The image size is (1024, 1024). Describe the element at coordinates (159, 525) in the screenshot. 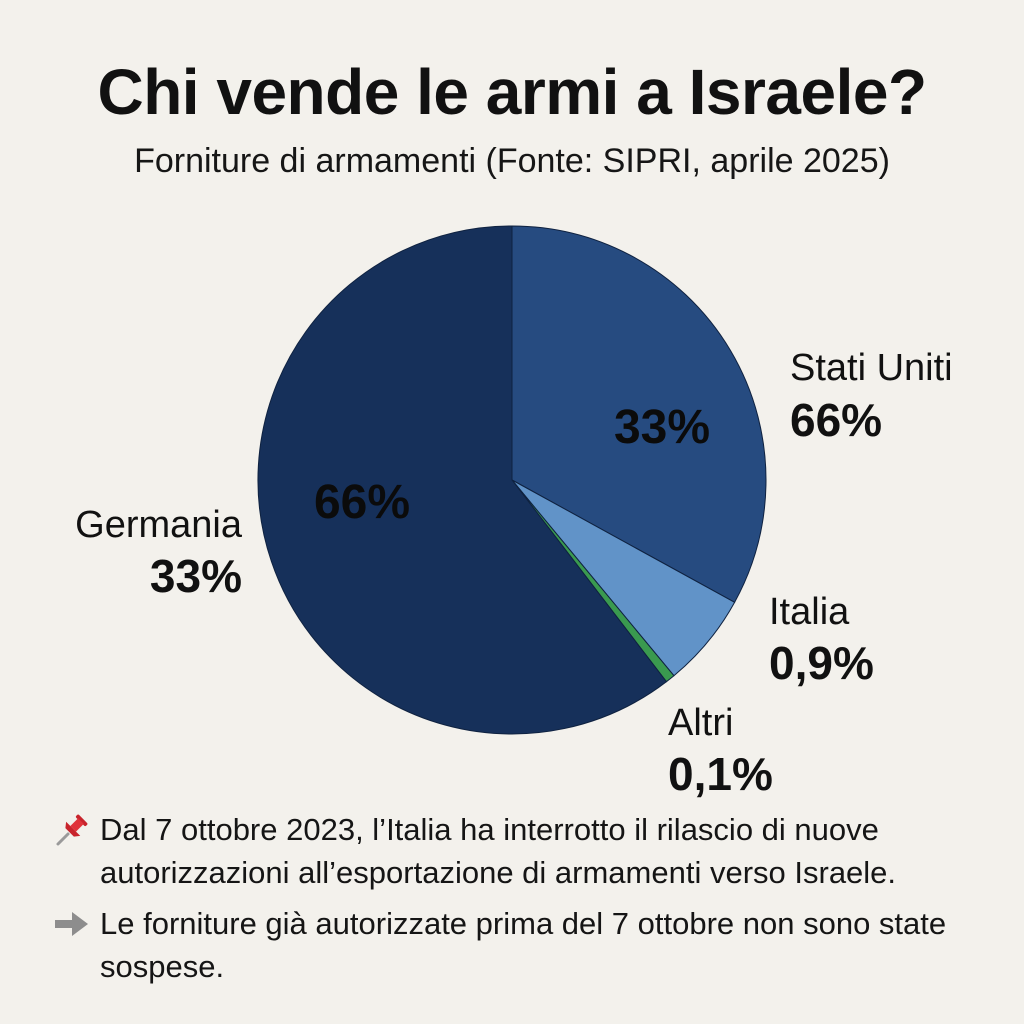

I see `legend-label-germania: Germania` at that location.